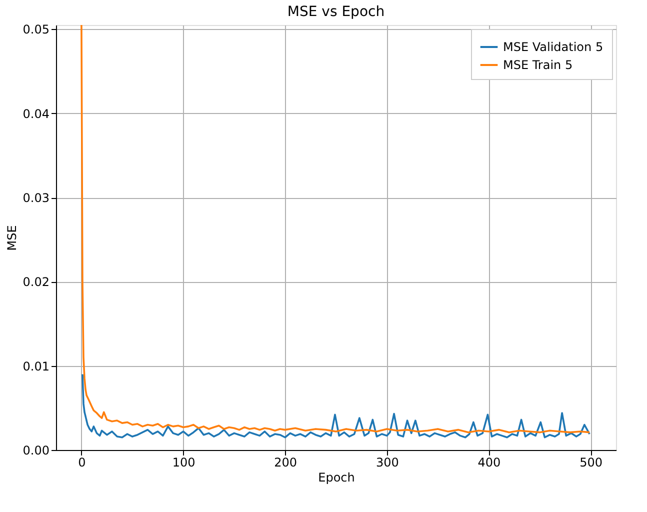 The height and width of the screenshot is (512, 647). I want to click on chart-title: MSE vs Epoch, so click(336, 12).